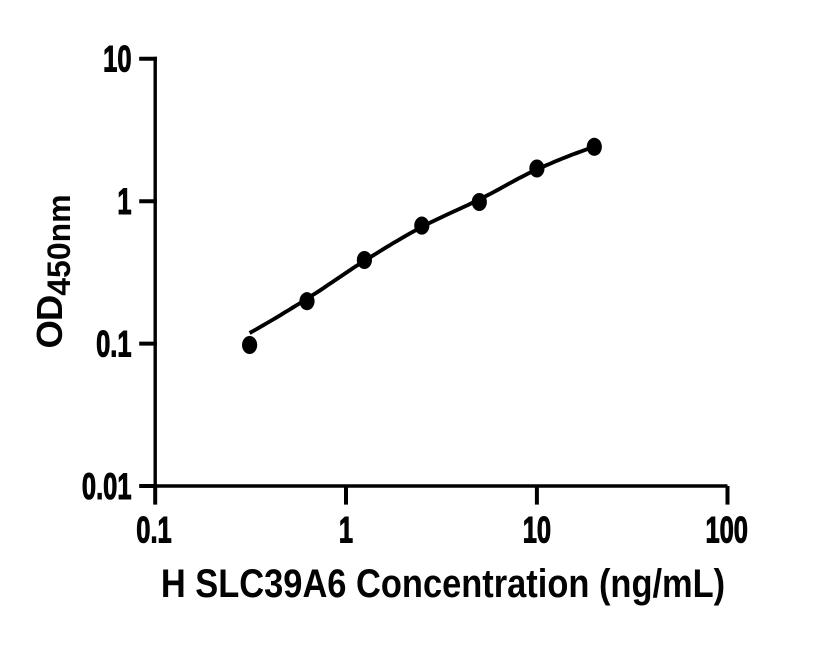 Image resolution: width=816 pixels, height=645 pixels. Describe the element at coordinates (443, 583) in the screenshot. I see `svg-text:H SLC39A6 Concentration (ng/mL: H SLC39A6 Concentration (ng/mL)` at that location.